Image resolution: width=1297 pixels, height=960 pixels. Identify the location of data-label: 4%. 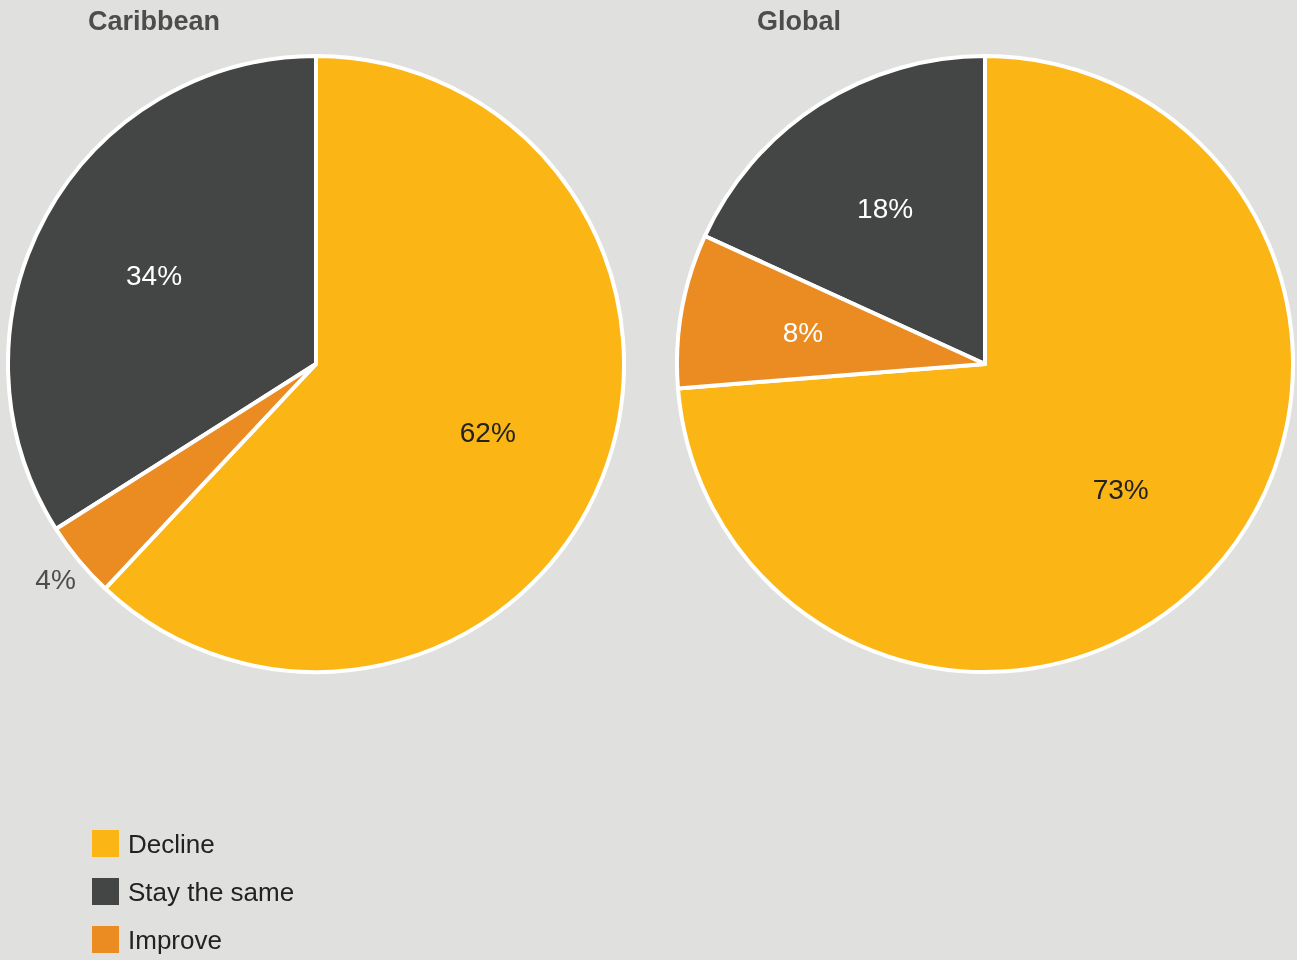
(55, 580).